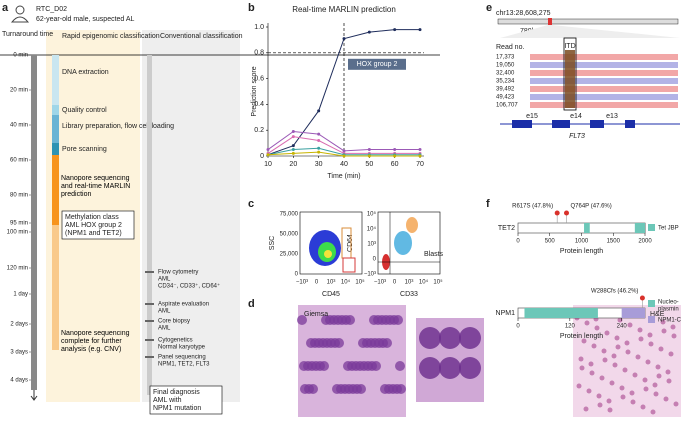 Image resolution: width=685 pixels, height=421 pixels. I want to click on time-label: 60 min, so click(19, 161).